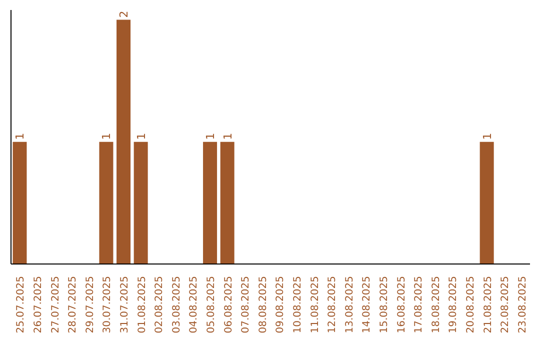 Image resolution: width=540 pixels, height=340 pixels. I want to click on x-tick-label: 12.08.2025, so click(332, 305).